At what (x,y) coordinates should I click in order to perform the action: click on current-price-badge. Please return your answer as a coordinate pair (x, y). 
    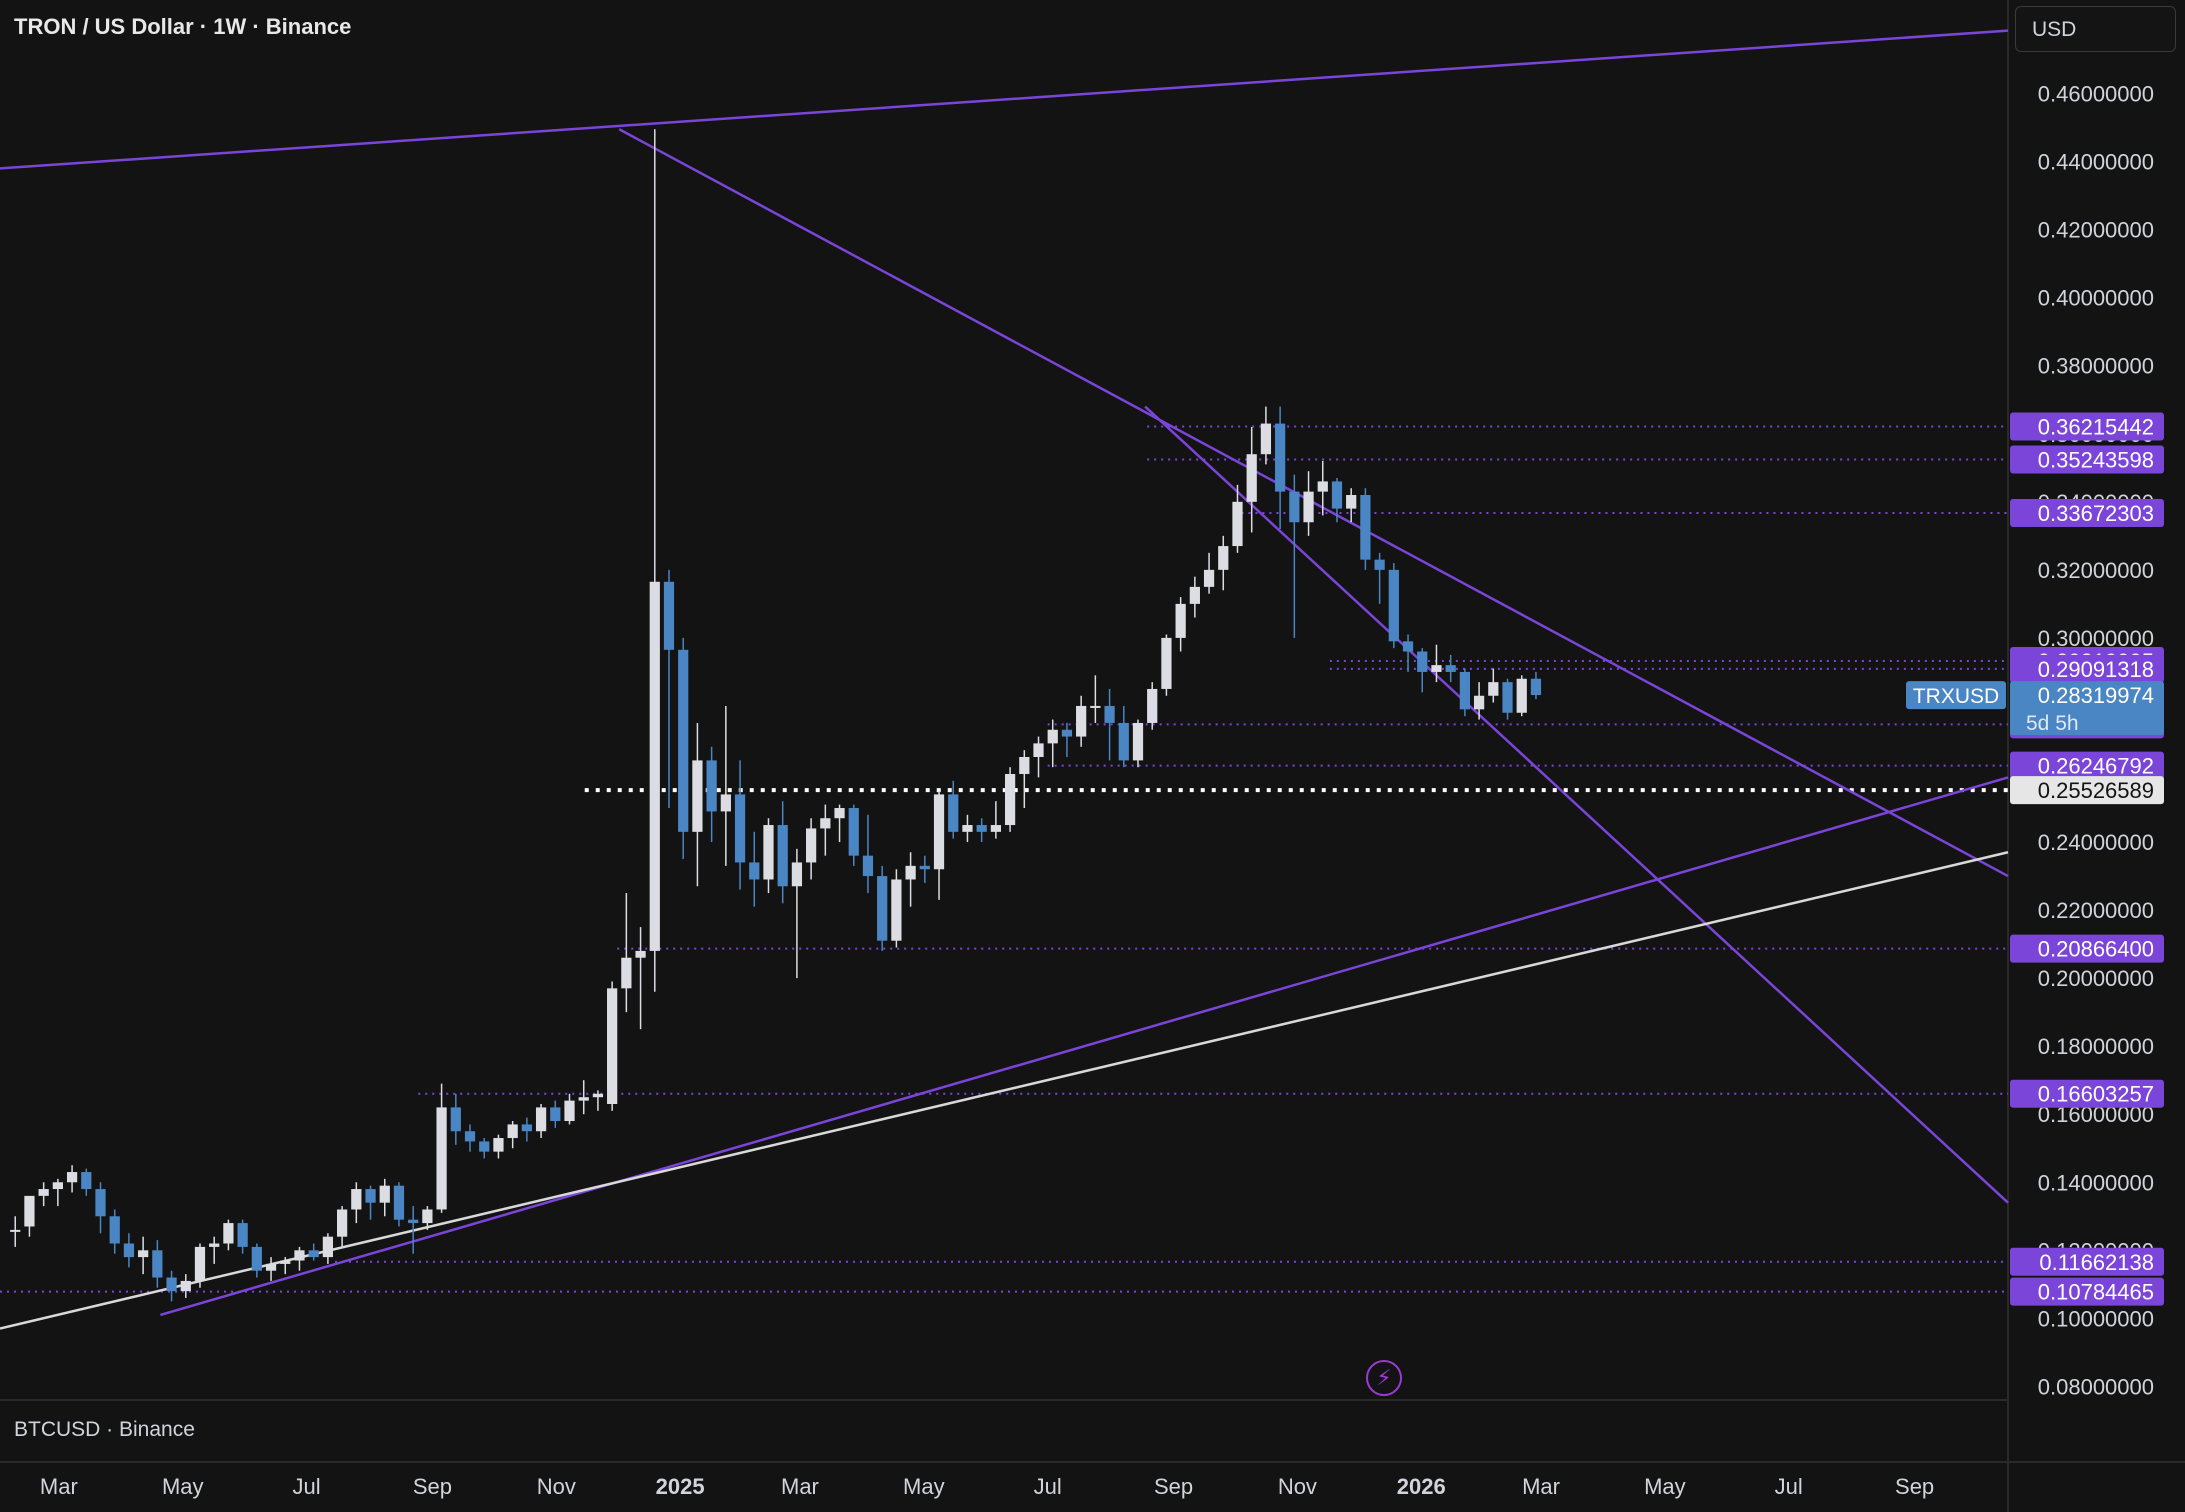
    Looking at the image, I should click on (2087, 708).